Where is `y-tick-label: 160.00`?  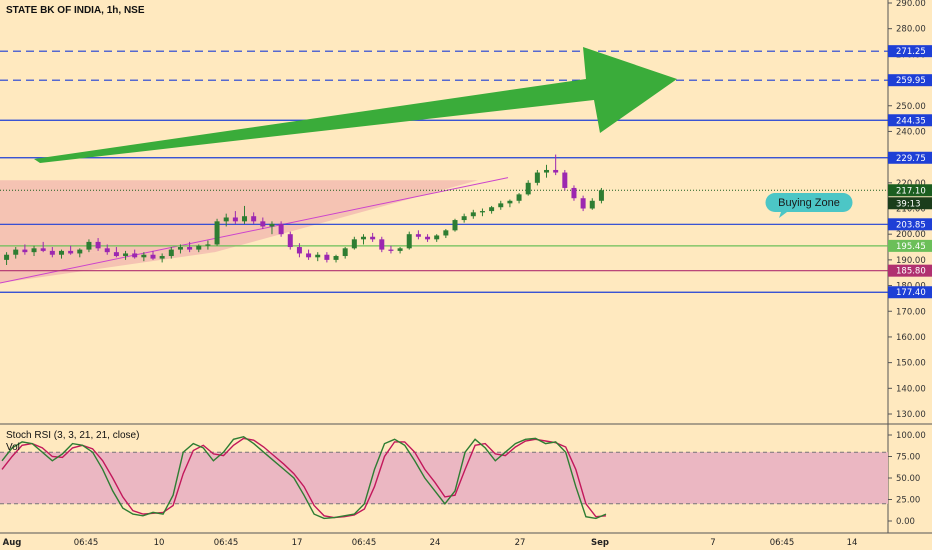 y-tick-label: 160.00 is located at coordinates (911, 338).